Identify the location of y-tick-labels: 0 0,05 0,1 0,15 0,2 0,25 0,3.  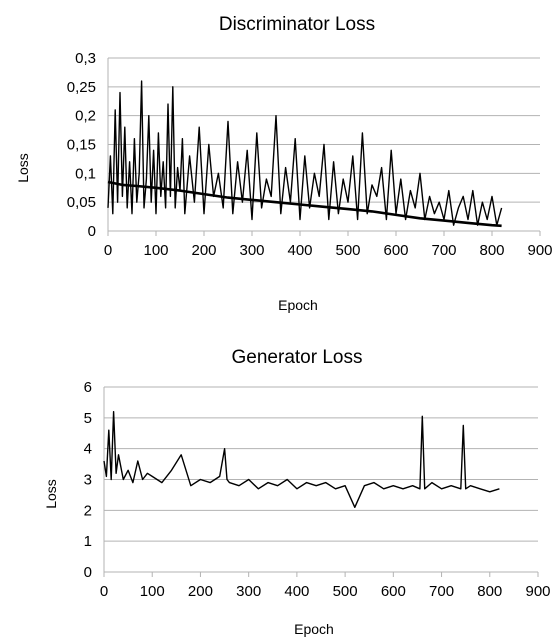
(81, 145).